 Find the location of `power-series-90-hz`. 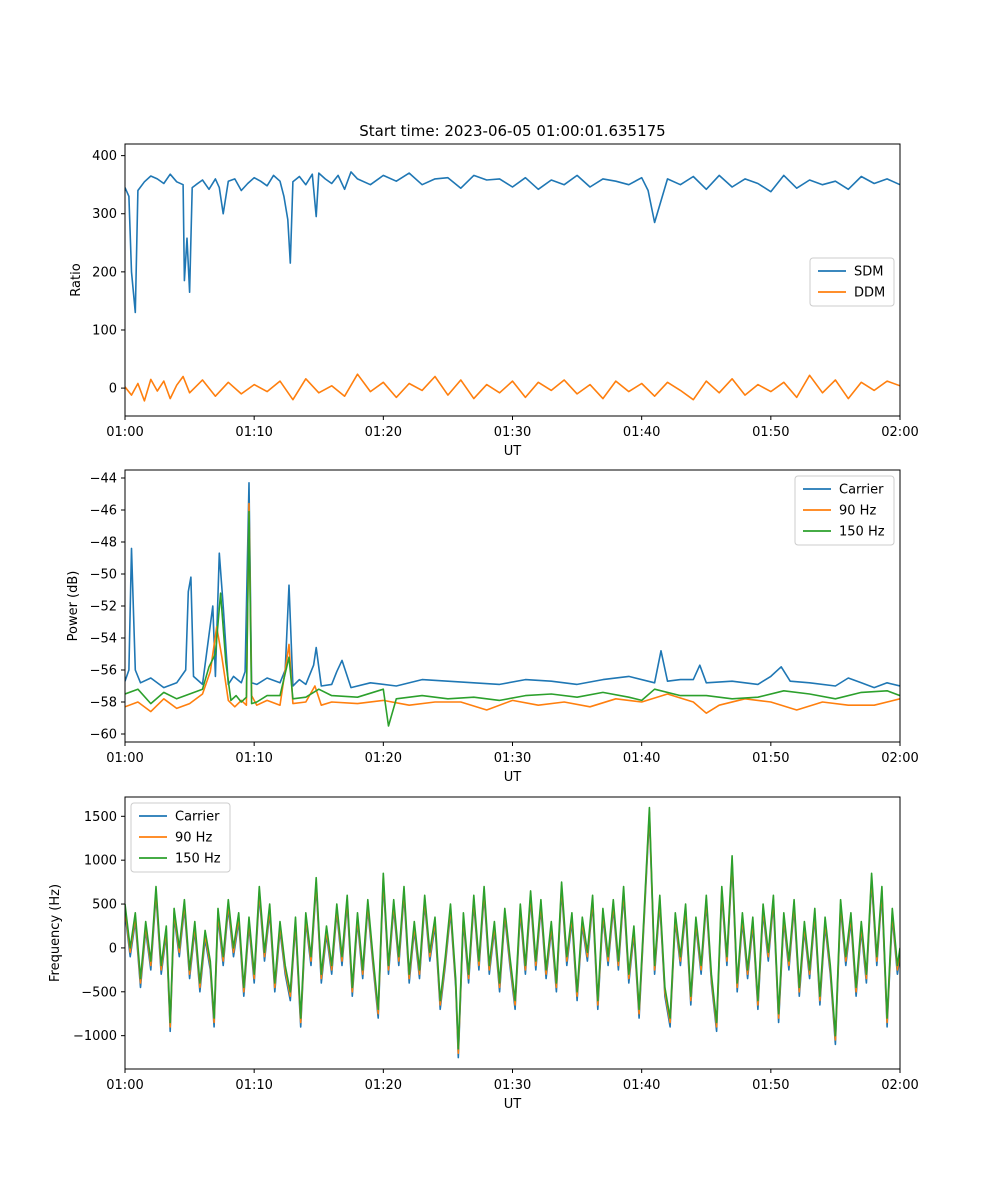

power-series-90-hz is located at coordinates (512, 608).